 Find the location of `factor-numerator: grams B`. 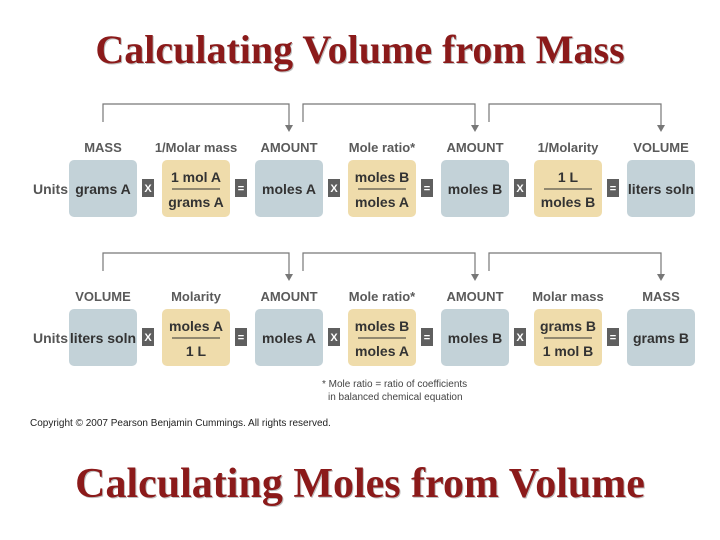

factor-numerator: grams B is located at coordinates (568, 326).